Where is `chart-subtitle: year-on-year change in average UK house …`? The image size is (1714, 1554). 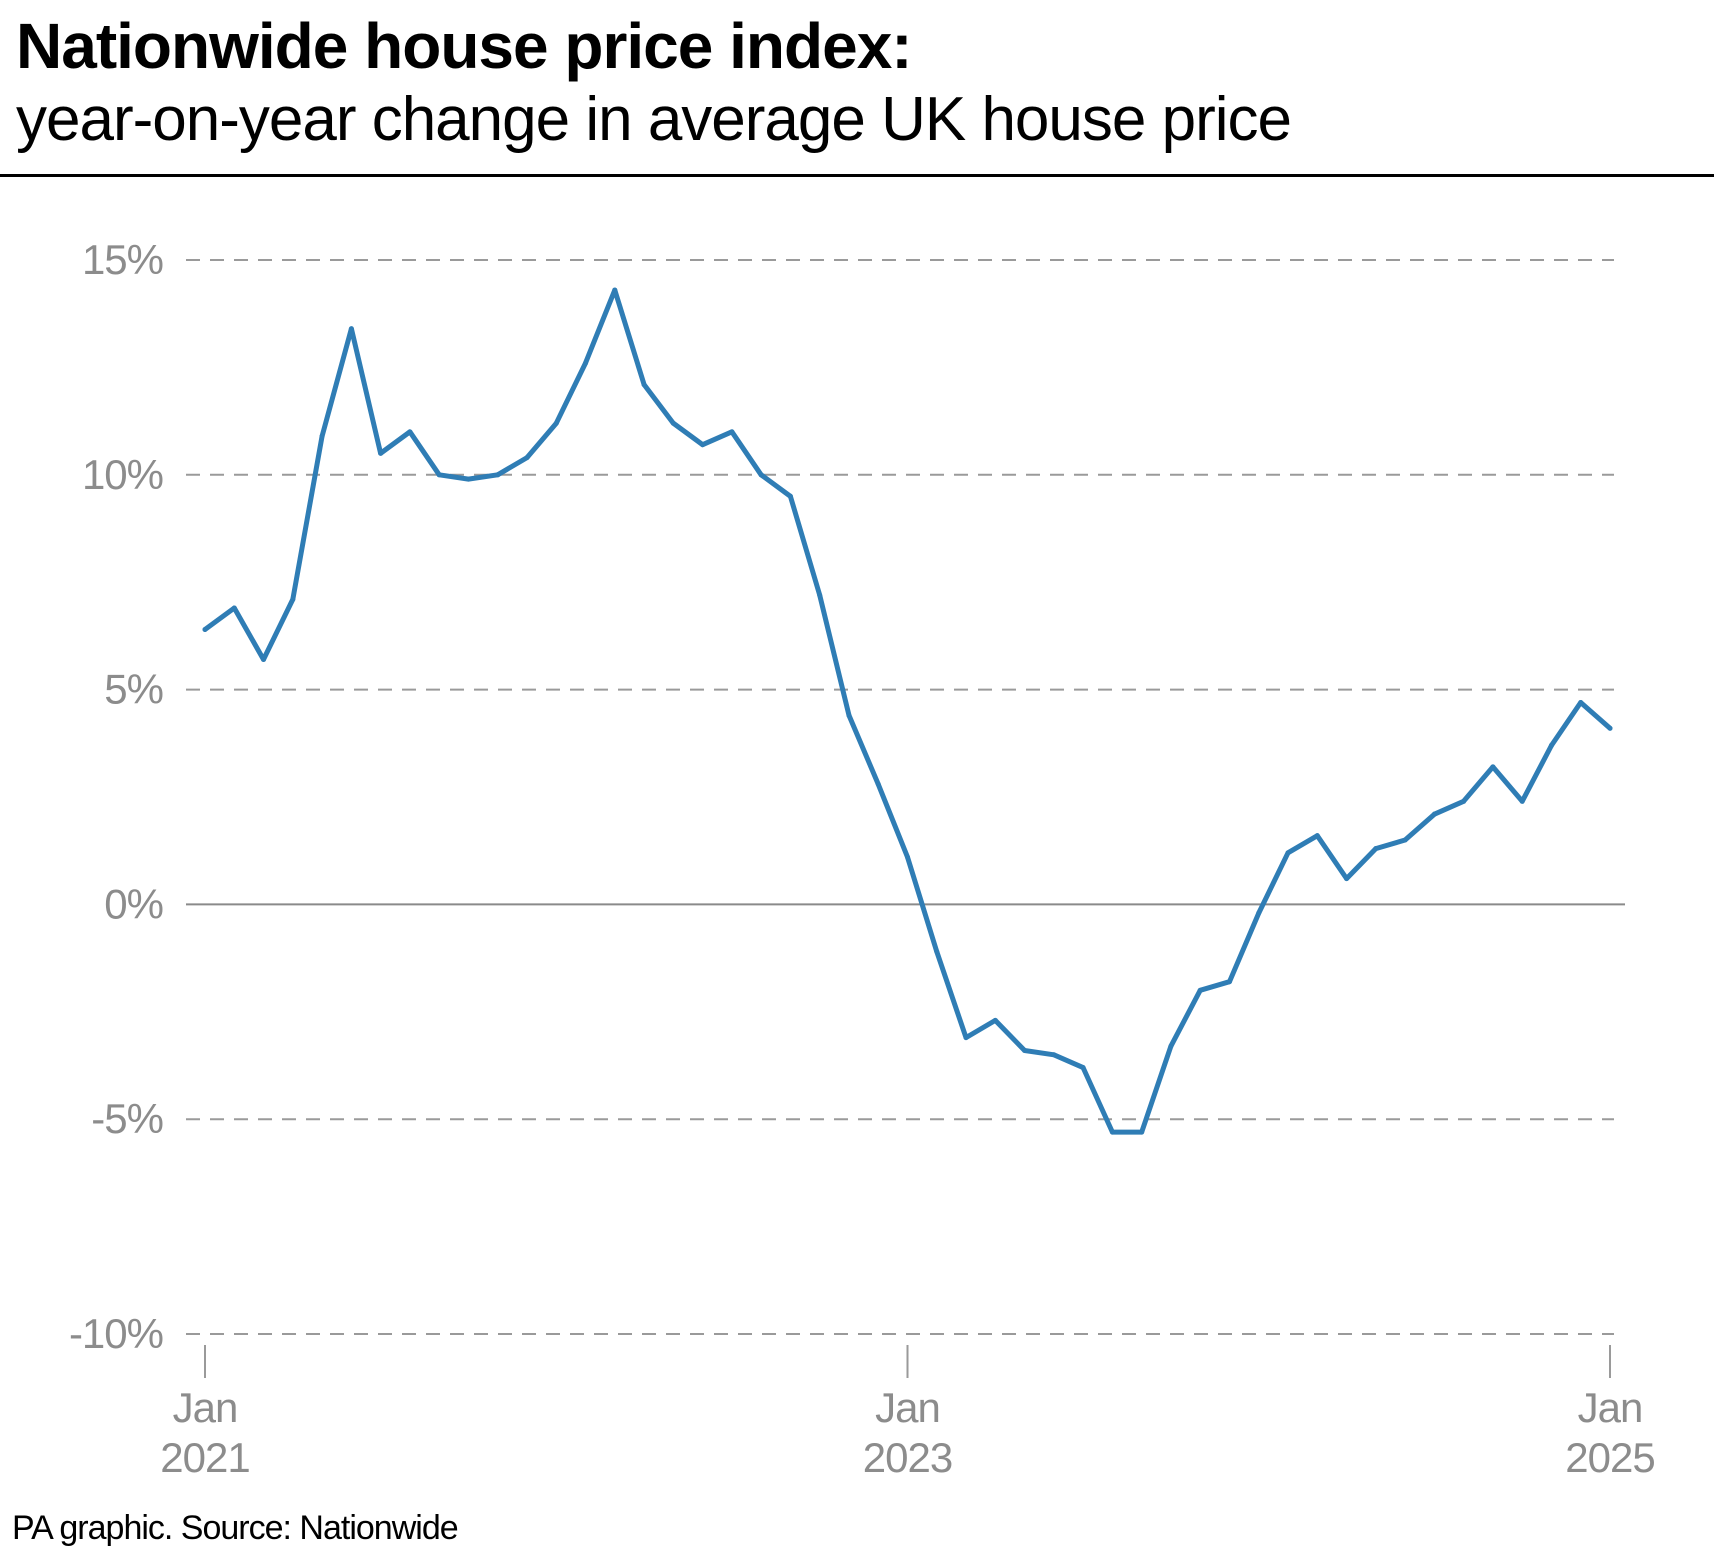
chart-subtitle: year-on-year change in average UK house … is located at coordinates (654, 119).